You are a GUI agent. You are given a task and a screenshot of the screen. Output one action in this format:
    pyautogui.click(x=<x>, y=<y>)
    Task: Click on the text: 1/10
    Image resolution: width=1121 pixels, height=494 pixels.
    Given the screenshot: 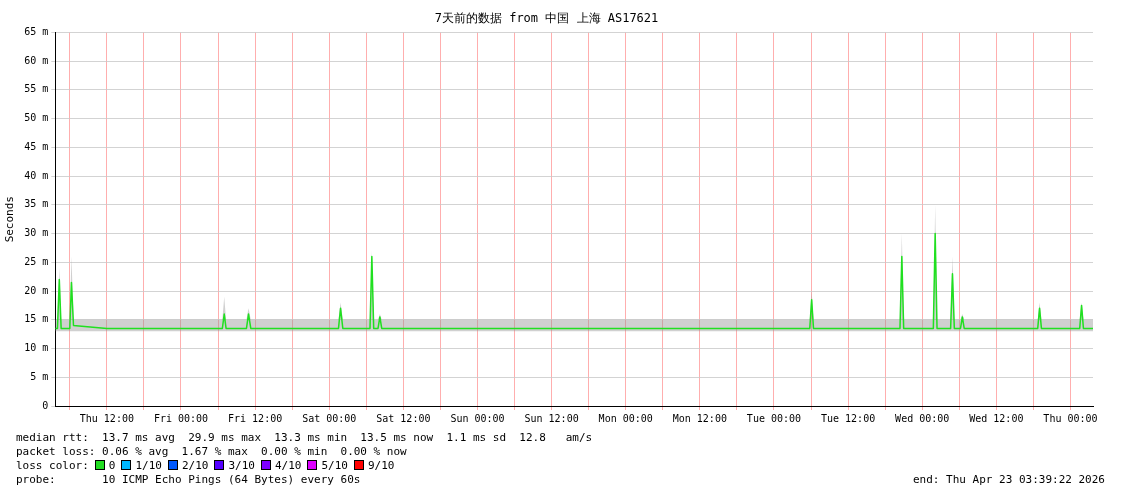 What is the action you would take?
    pyautogui.click(x=148, y=465)
    